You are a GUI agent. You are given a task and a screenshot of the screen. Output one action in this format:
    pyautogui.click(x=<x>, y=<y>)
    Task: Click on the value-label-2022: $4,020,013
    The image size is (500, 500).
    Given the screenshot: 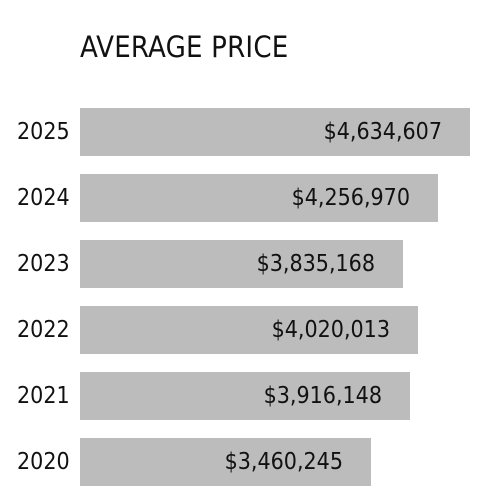 What is the action you would take?
    pyautogui.click(x=330, y=330)
    